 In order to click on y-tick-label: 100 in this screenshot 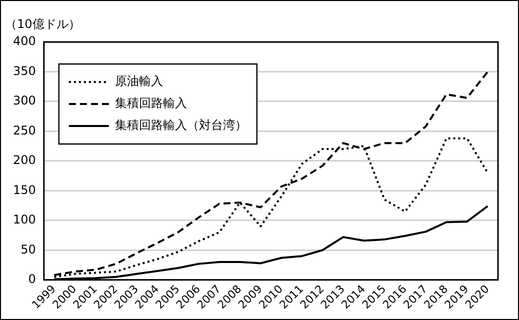, I will do `click(24, 219)`.